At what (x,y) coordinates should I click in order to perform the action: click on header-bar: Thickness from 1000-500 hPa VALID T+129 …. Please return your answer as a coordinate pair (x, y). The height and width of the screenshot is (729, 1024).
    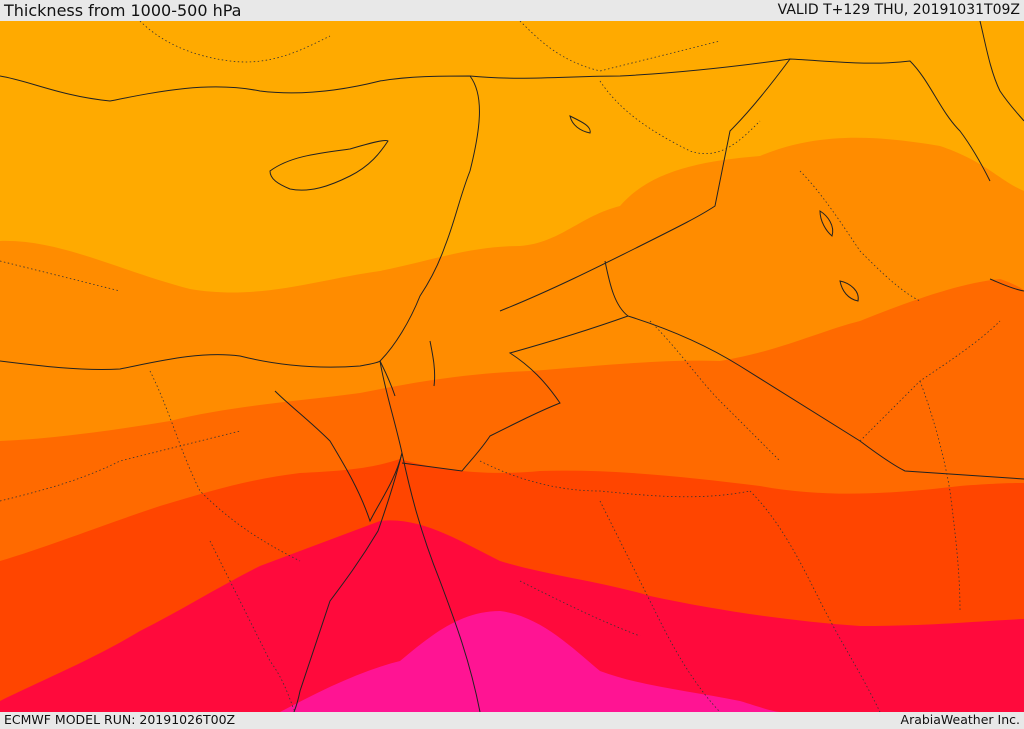
    Looking at the image, I should click on (512, 10).